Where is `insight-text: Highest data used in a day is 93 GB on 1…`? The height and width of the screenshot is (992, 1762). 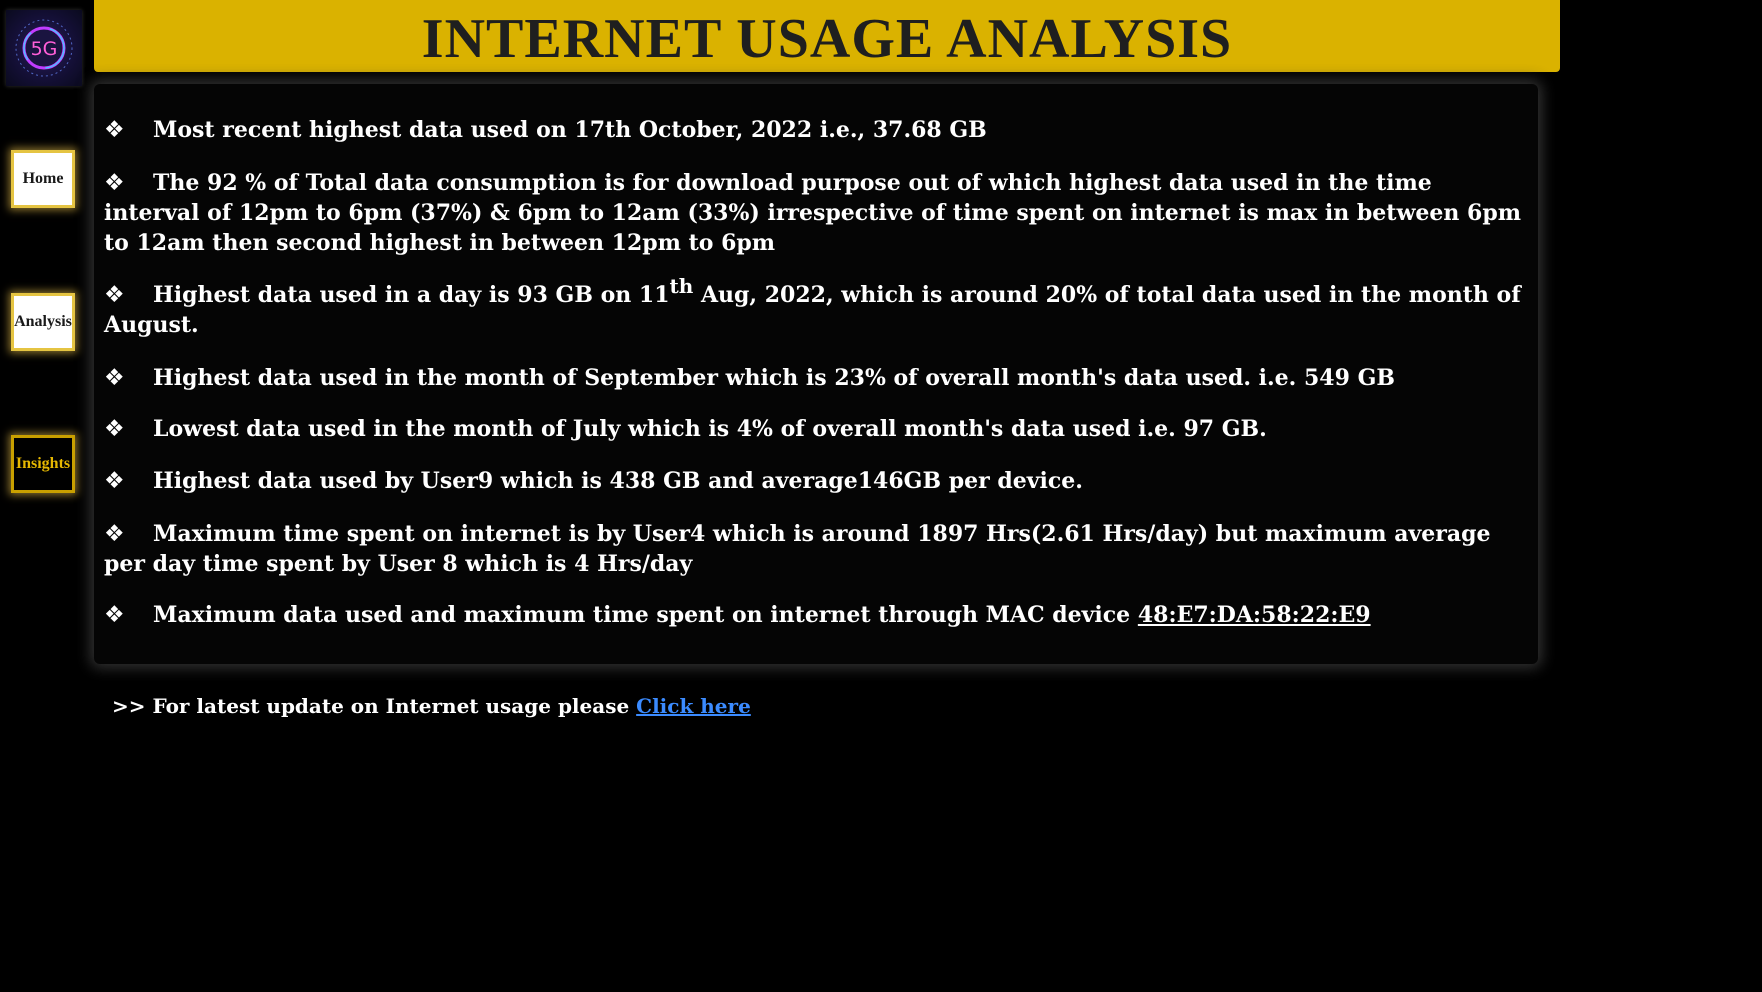 insight-text: Highest data used in a day is 93 GB on 1… is located at coordinates (411, 295).